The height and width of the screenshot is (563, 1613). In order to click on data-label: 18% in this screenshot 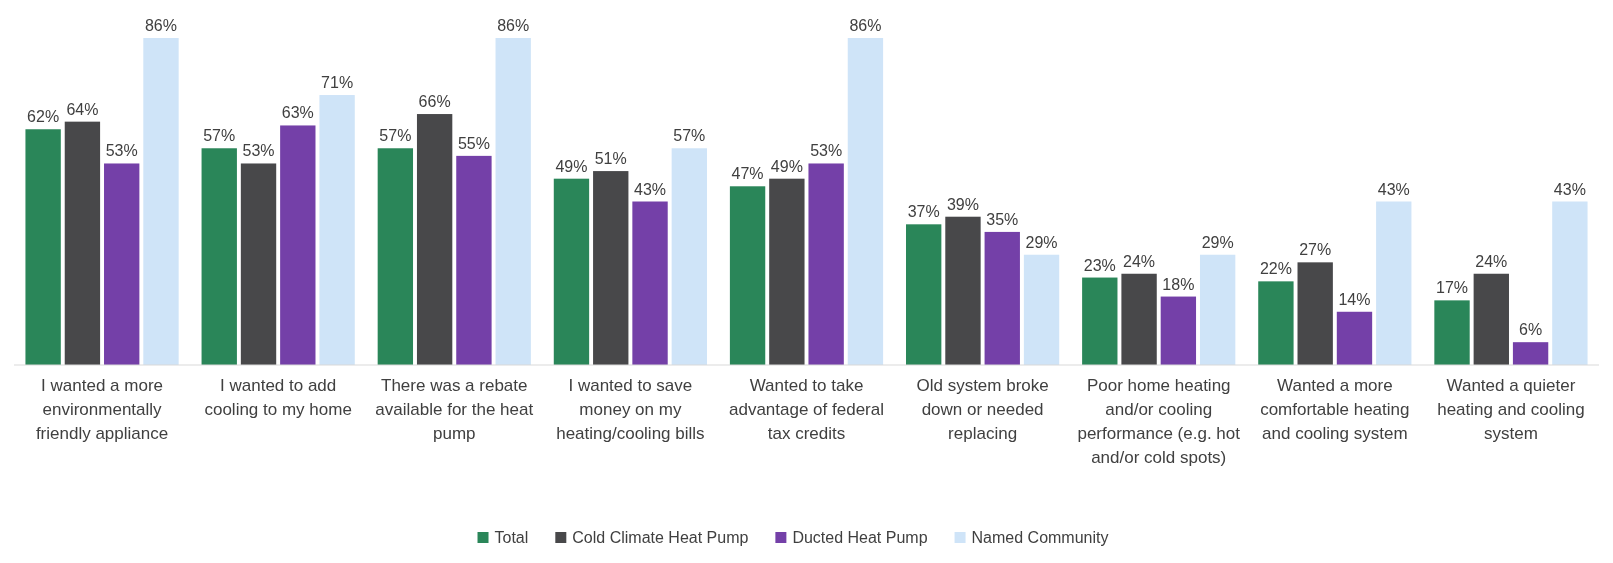, I will do `click(1178, 284)`.